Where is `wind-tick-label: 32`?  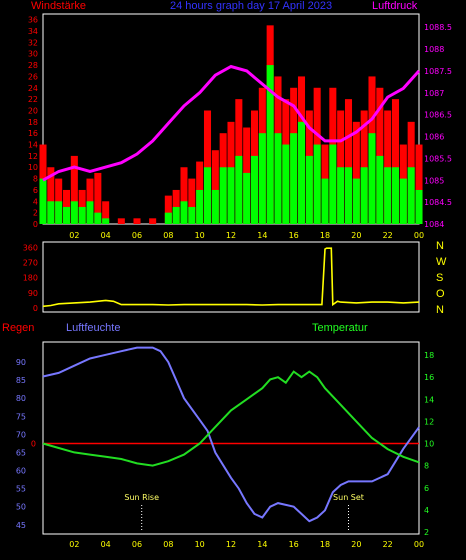 wind-tick-label: 32 is located at coordinates (33, 42).